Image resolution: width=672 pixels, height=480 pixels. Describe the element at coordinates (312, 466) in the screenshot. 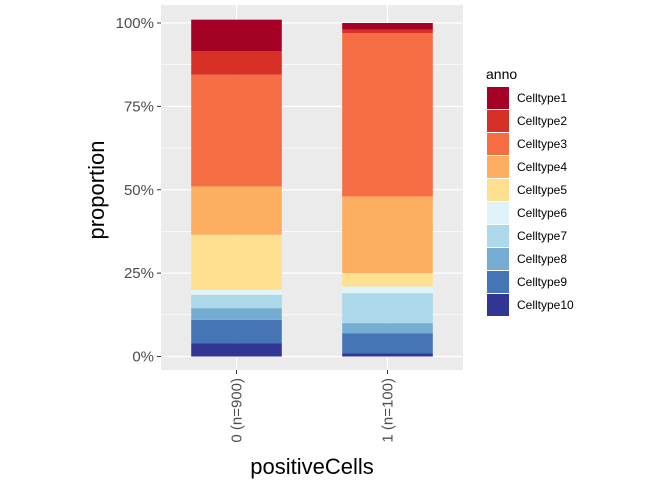

I see `x-axis-title: positiveCells` at that location.